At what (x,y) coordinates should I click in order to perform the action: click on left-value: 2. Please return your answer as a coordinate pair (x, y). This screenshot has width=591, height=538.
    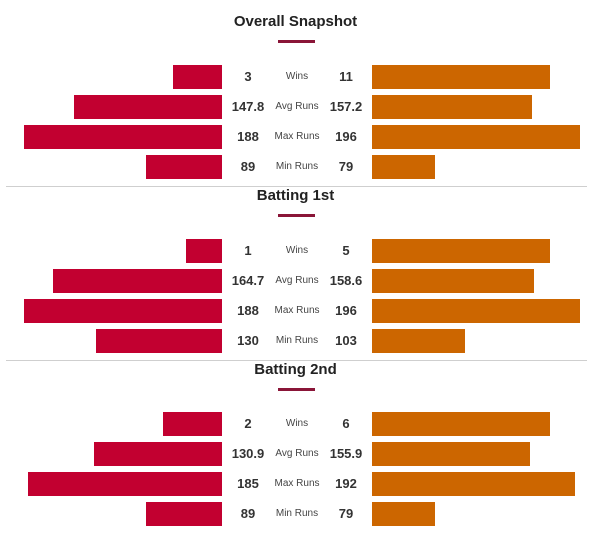
    Looking at the image, I should click on (248, 423).